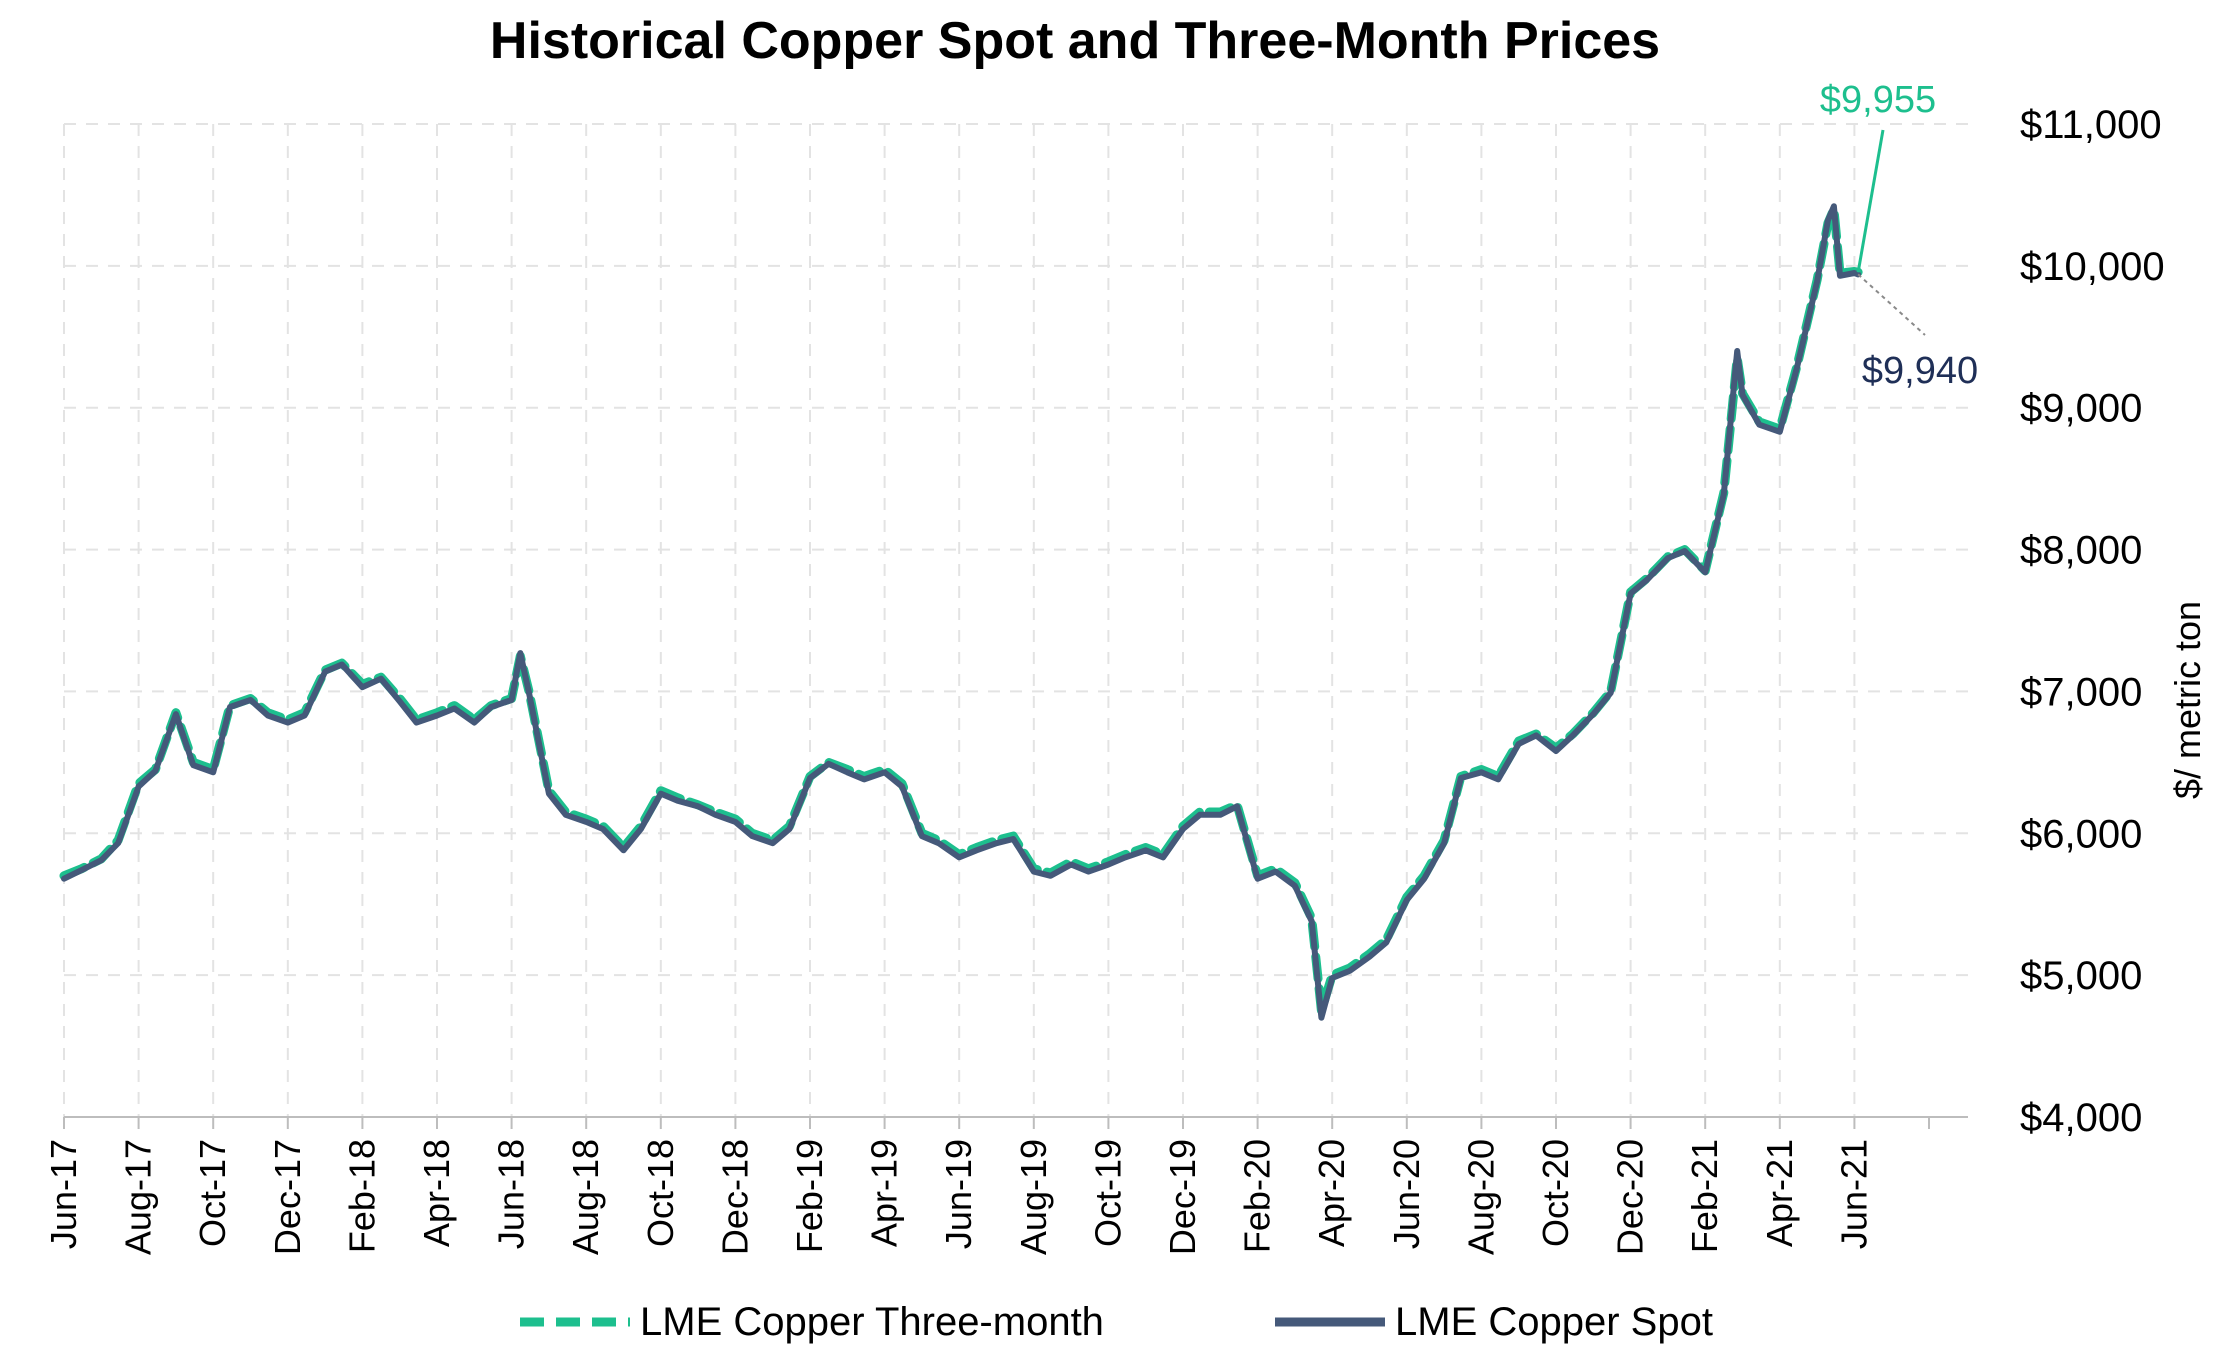 The image size is (2220, 1350). I want to click on y-tick-label: $8,000, so click(2081, 551).